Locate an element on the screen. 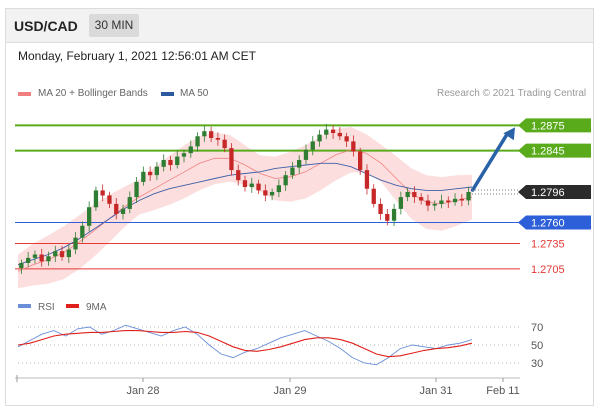 The height and width of the screenshot is (413, 599). current-price-tag-label: 1.2796 is located at coordinates (548, 193).